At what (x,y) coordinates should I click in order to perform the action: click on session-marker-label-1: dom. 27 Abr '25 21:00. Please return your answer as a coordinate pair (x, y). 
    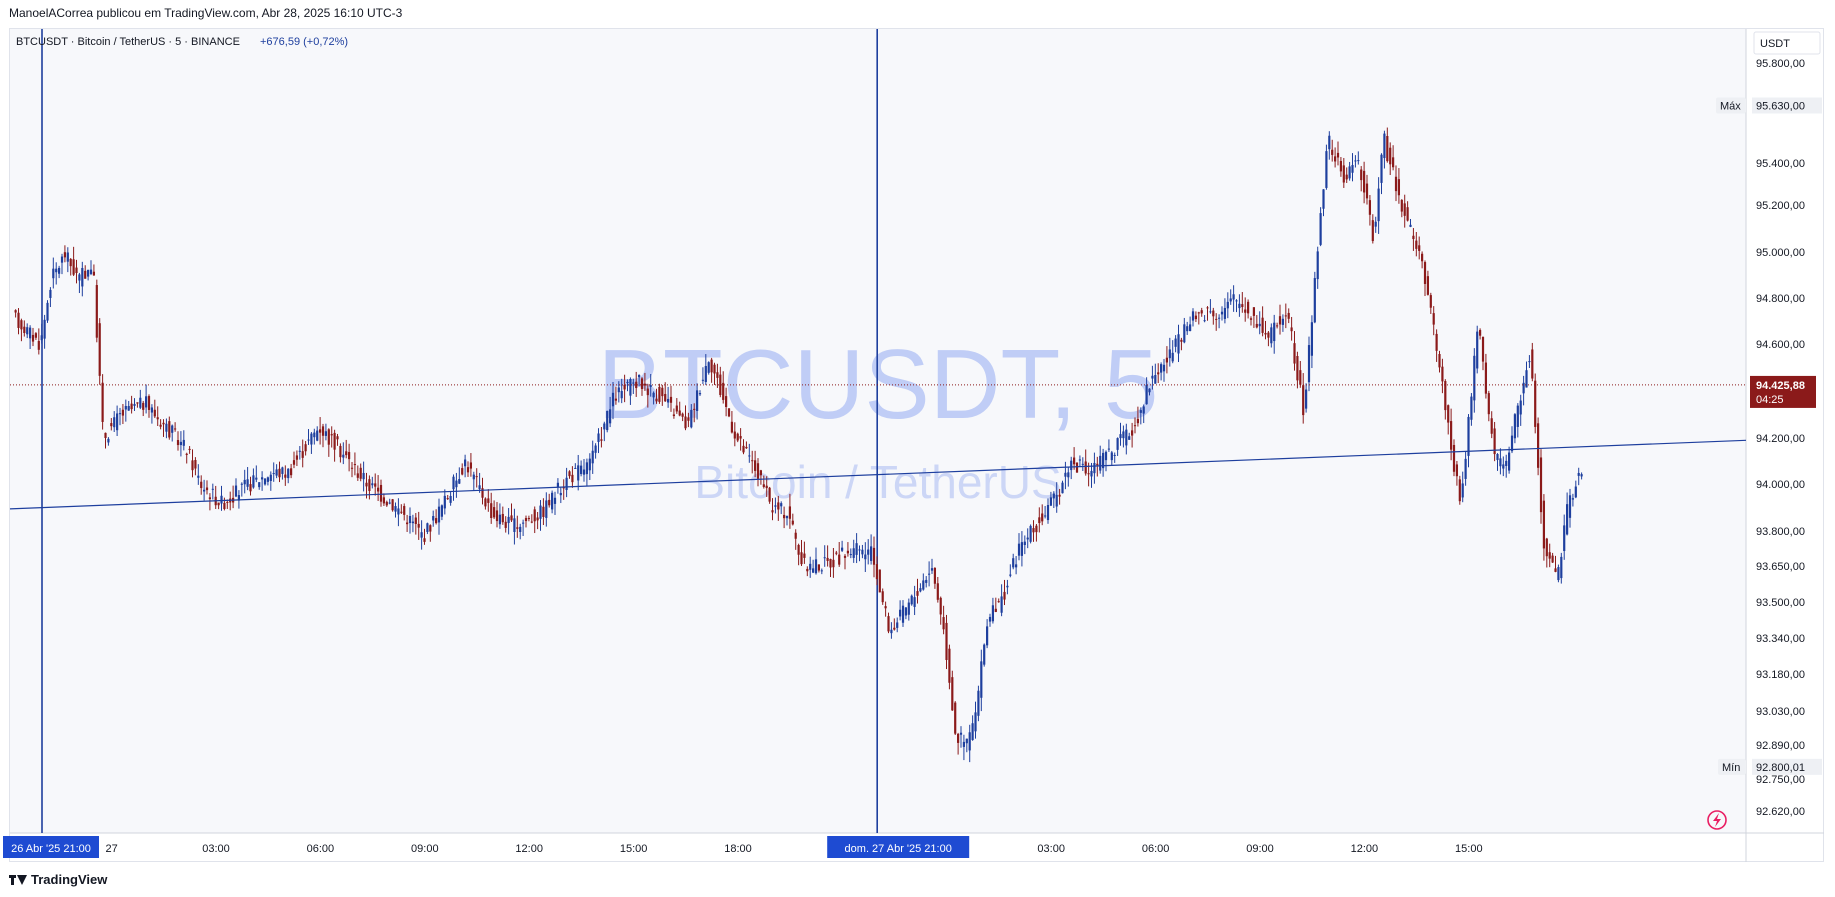
    Looking at the image, I should click on (898, 849).